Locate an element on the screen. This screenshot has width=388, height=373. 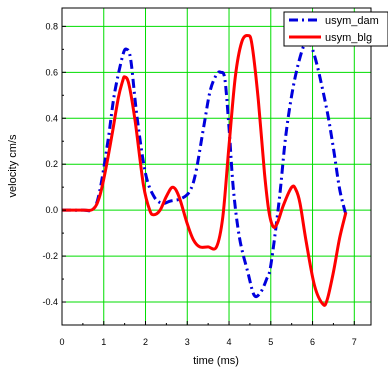
x-tick-label: 7 is located at coordinates (354, 342).